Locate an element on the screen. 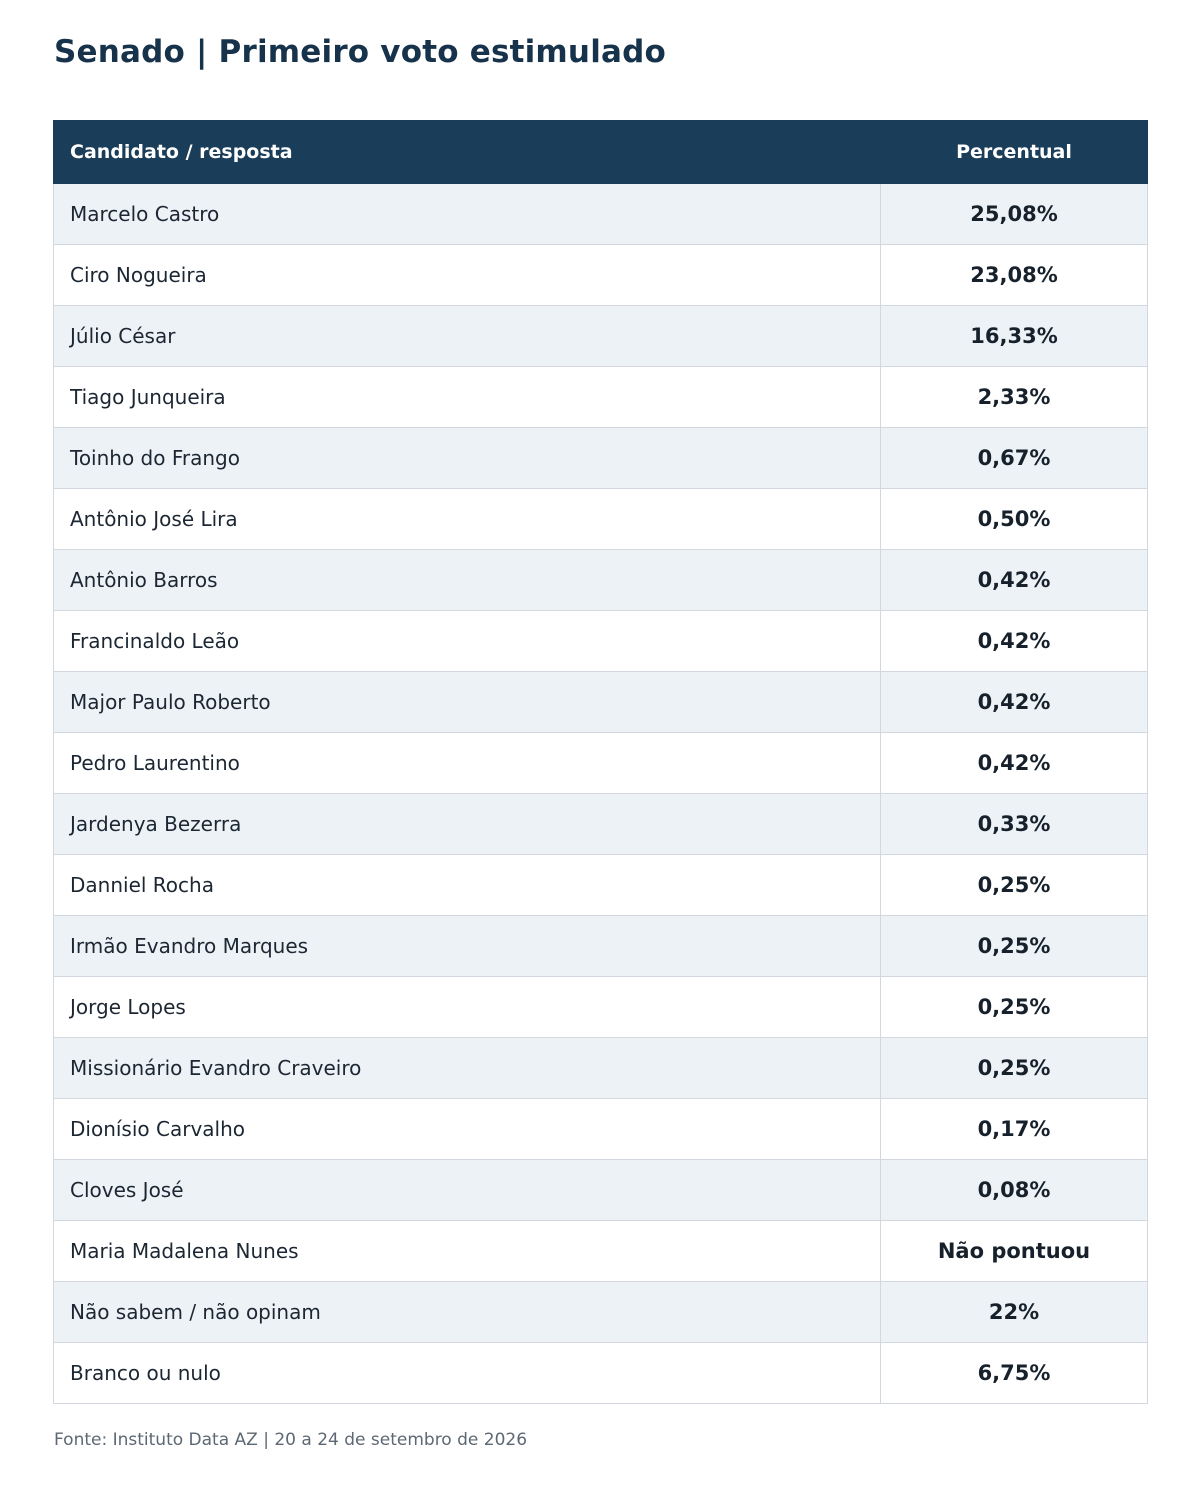 This screenshot has height=1506, width=1200. table-row: Dionísio Carvalho 0,17% is located at coordinates (600, 1129).